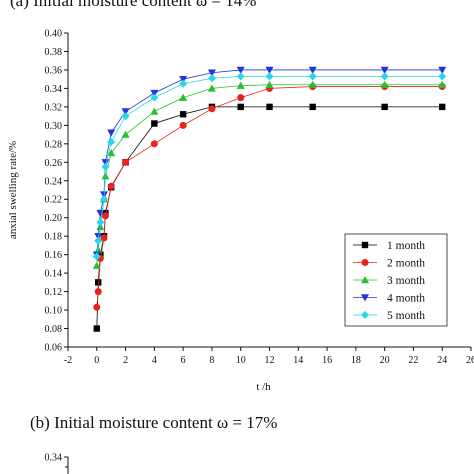 The width and height of the screenshot is (474, 474). Describe the element at coordinates (54, 181) in the screenshot. I see `y-tick-label: 0.24` at that location.